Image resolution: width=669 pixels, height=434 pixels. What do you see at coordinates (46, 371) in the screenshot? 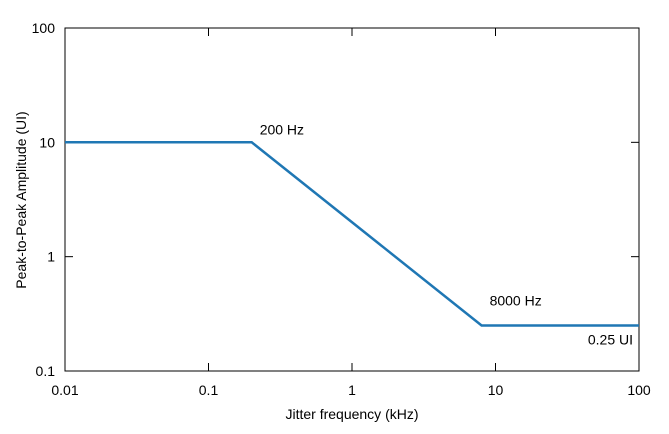
I see `y-tick-label: 0.1` at bounding box center [46, 371].